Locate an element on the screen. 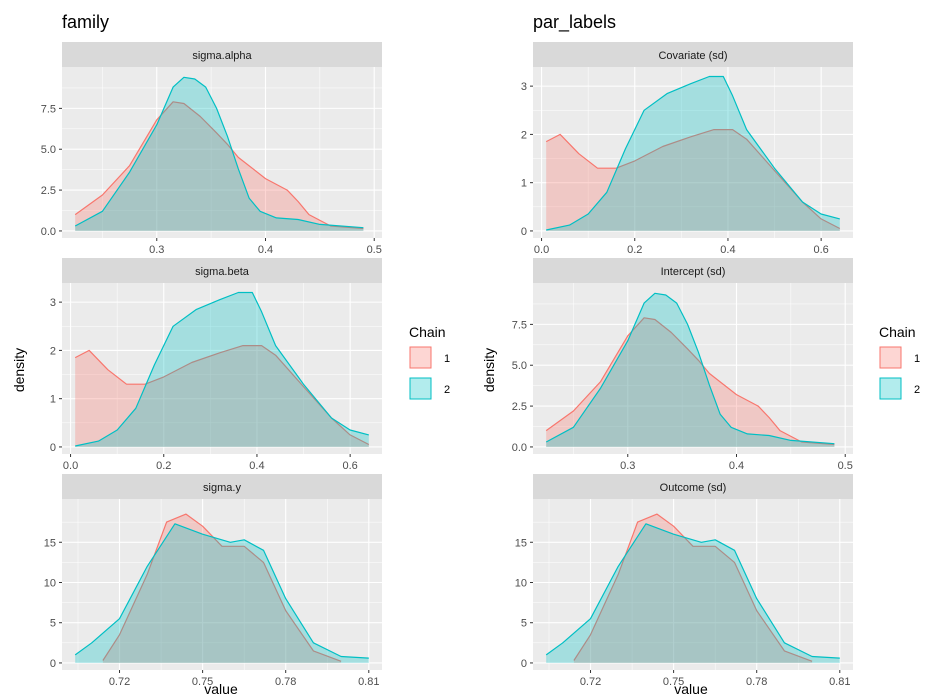  facet-strip-label: sigma.y is located at coordinates (222, 488).